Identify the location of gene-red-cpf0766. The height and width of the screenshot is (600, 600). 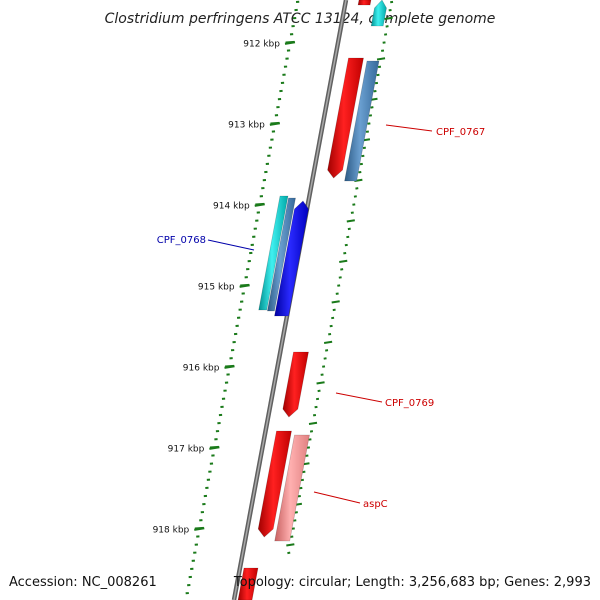
(345, 118).